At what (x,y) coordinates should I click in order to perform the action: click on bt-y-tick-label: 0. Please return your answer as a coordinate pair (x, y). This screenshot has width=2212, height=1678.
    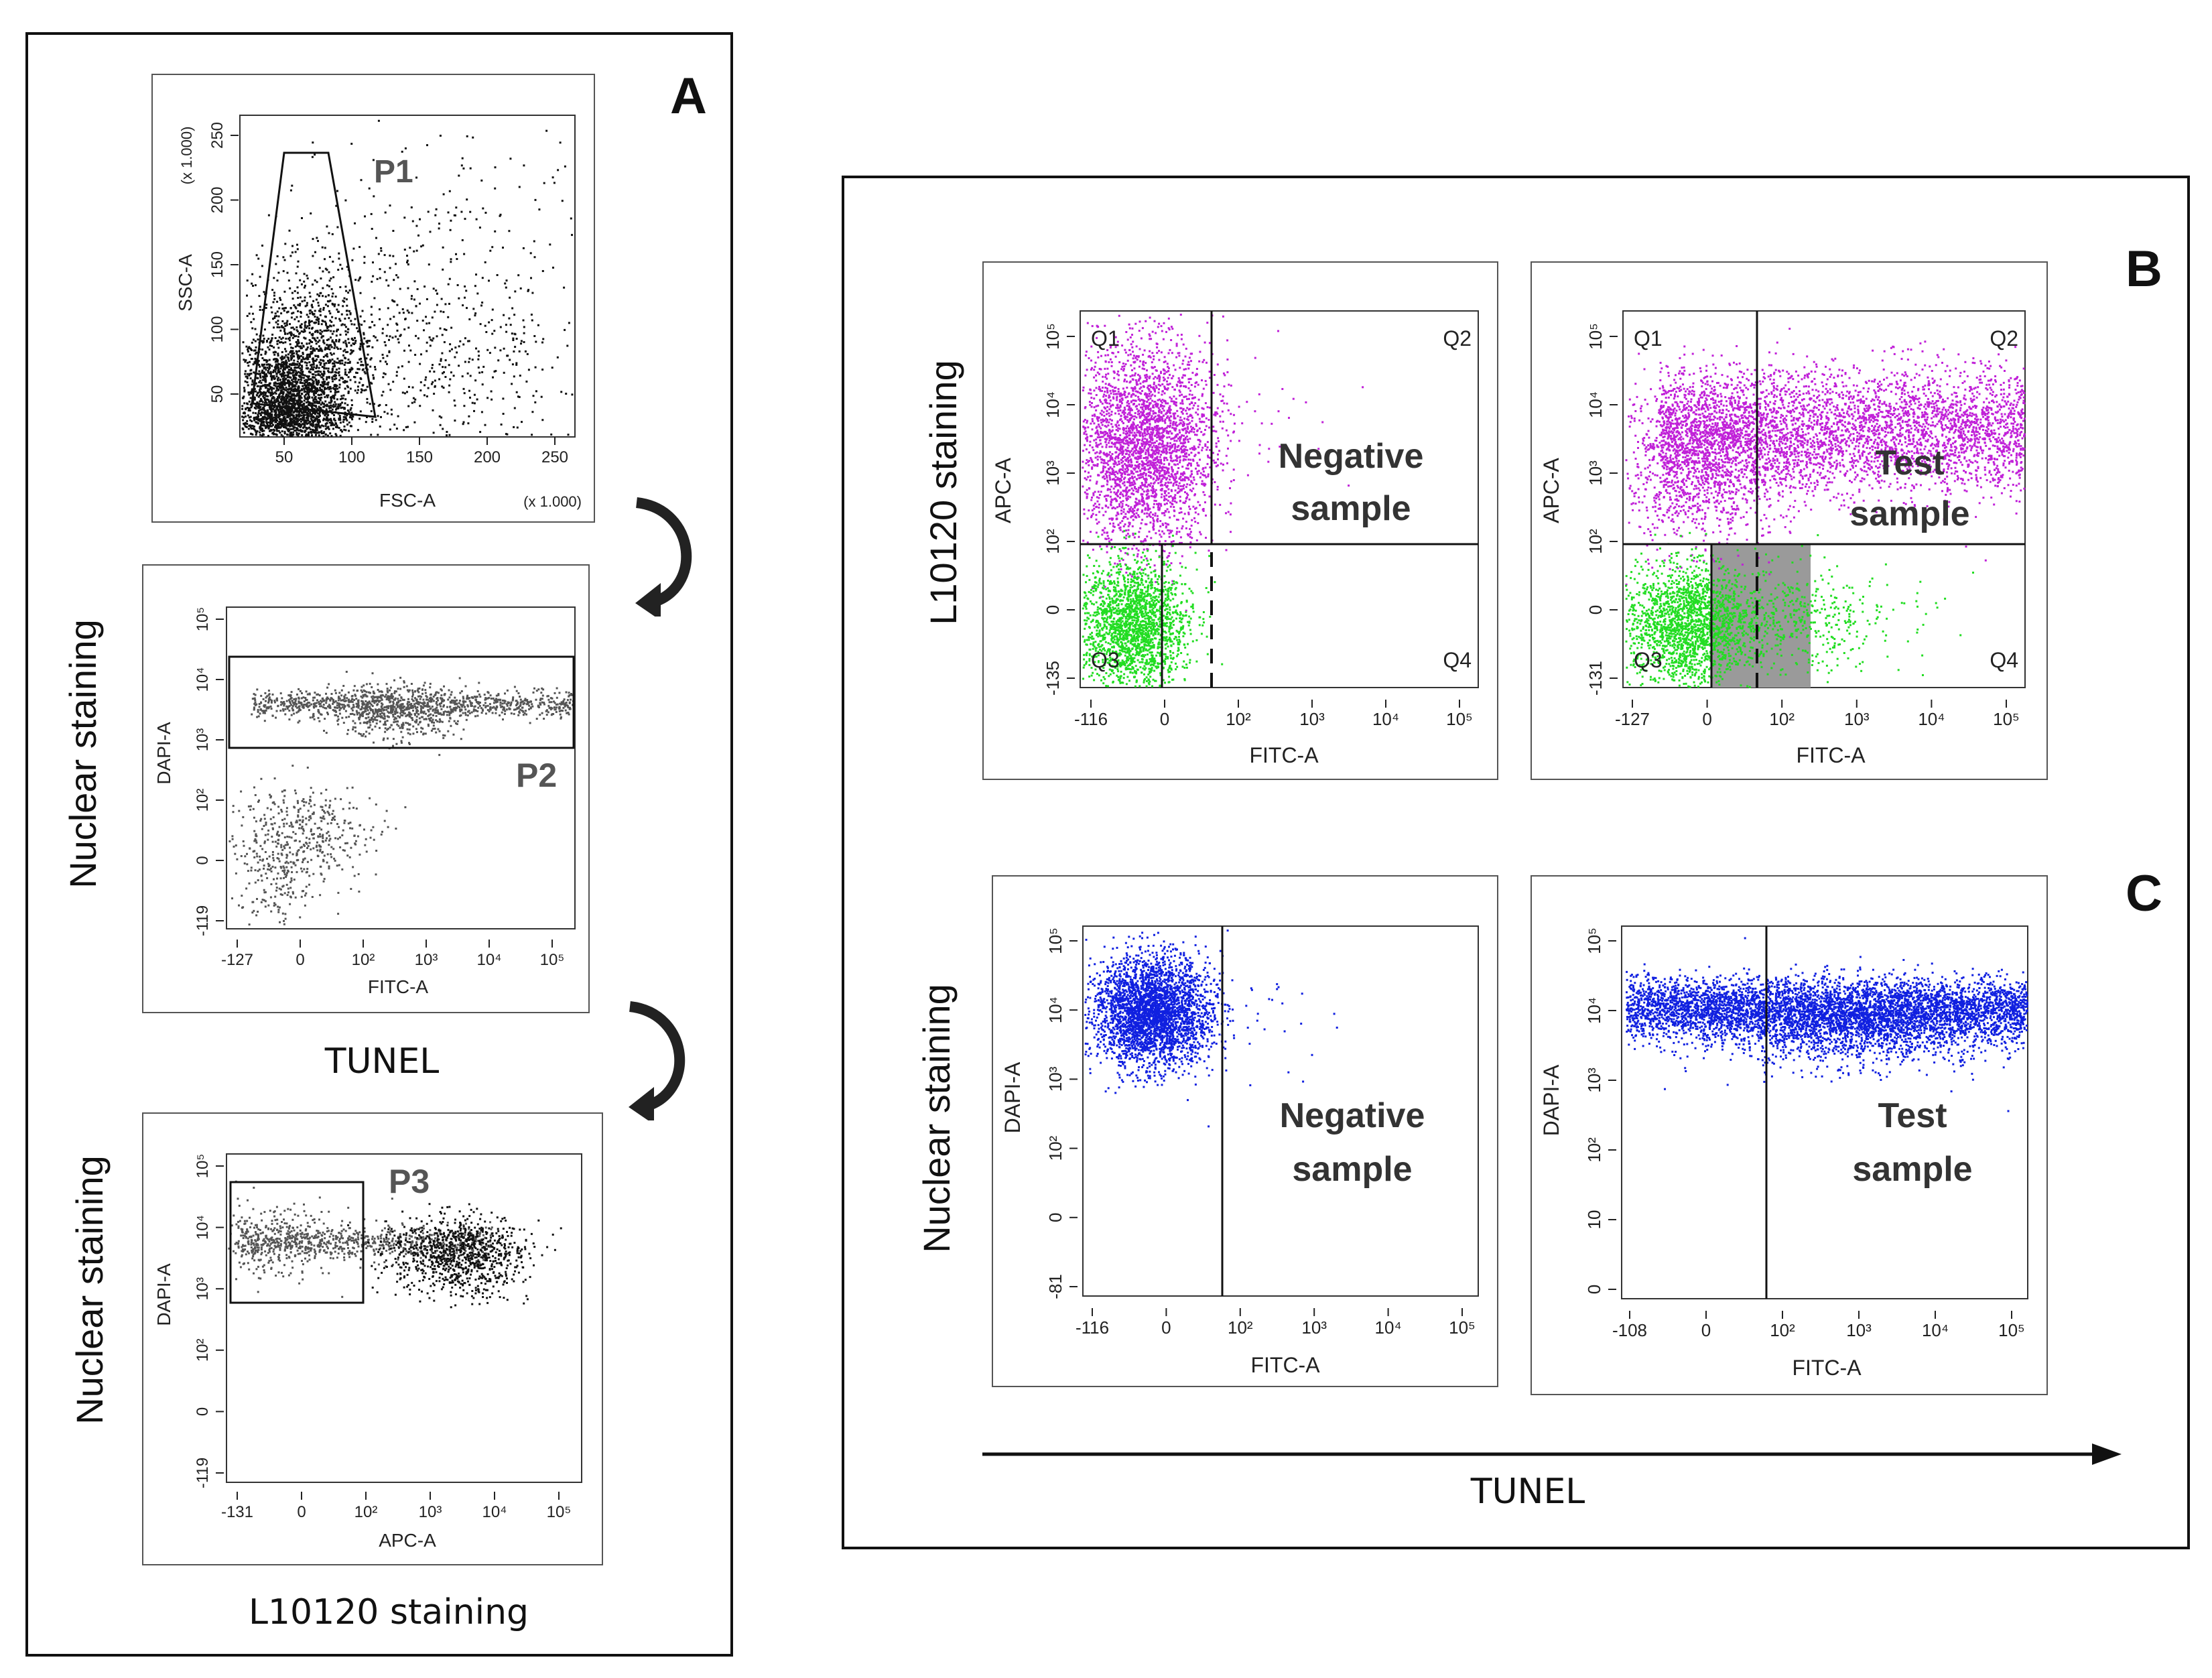
    Looking at the image, I should click on (1595, 610).